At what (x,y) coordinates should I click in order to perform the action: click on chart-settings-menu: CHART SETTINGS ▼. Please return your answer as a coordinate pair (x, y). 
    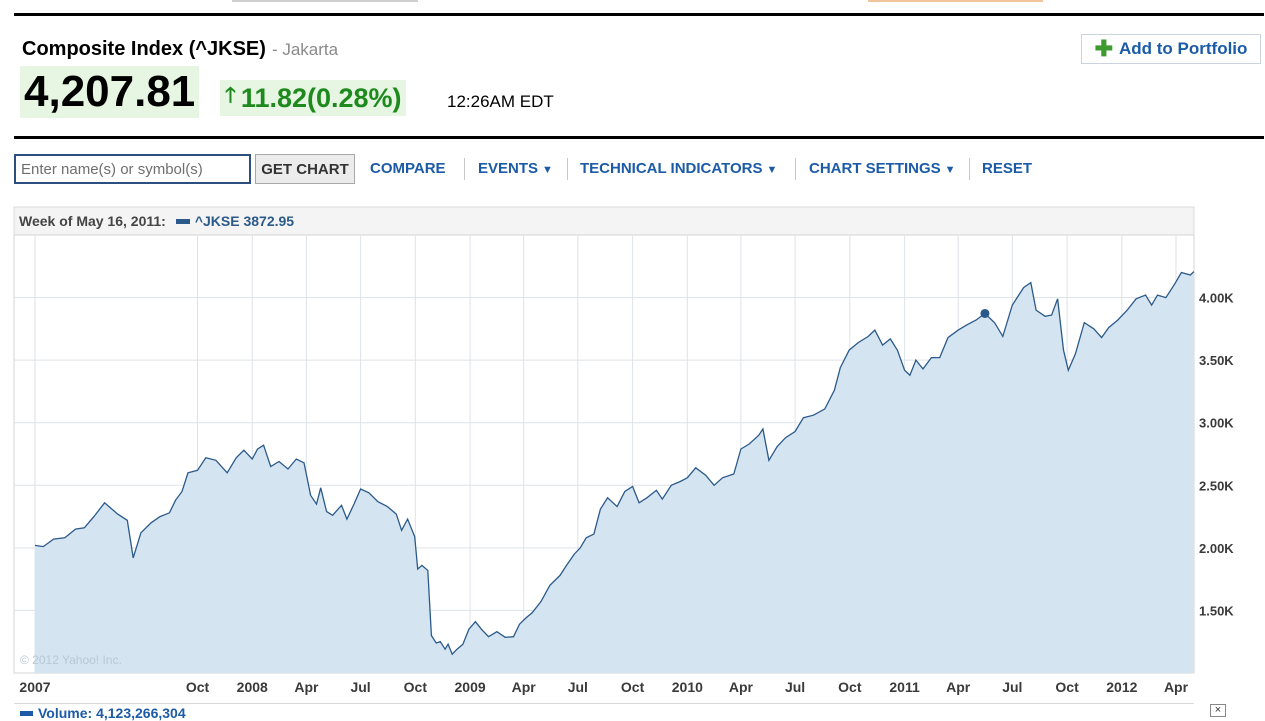
    Looking at the image, I should click on (882, 169).